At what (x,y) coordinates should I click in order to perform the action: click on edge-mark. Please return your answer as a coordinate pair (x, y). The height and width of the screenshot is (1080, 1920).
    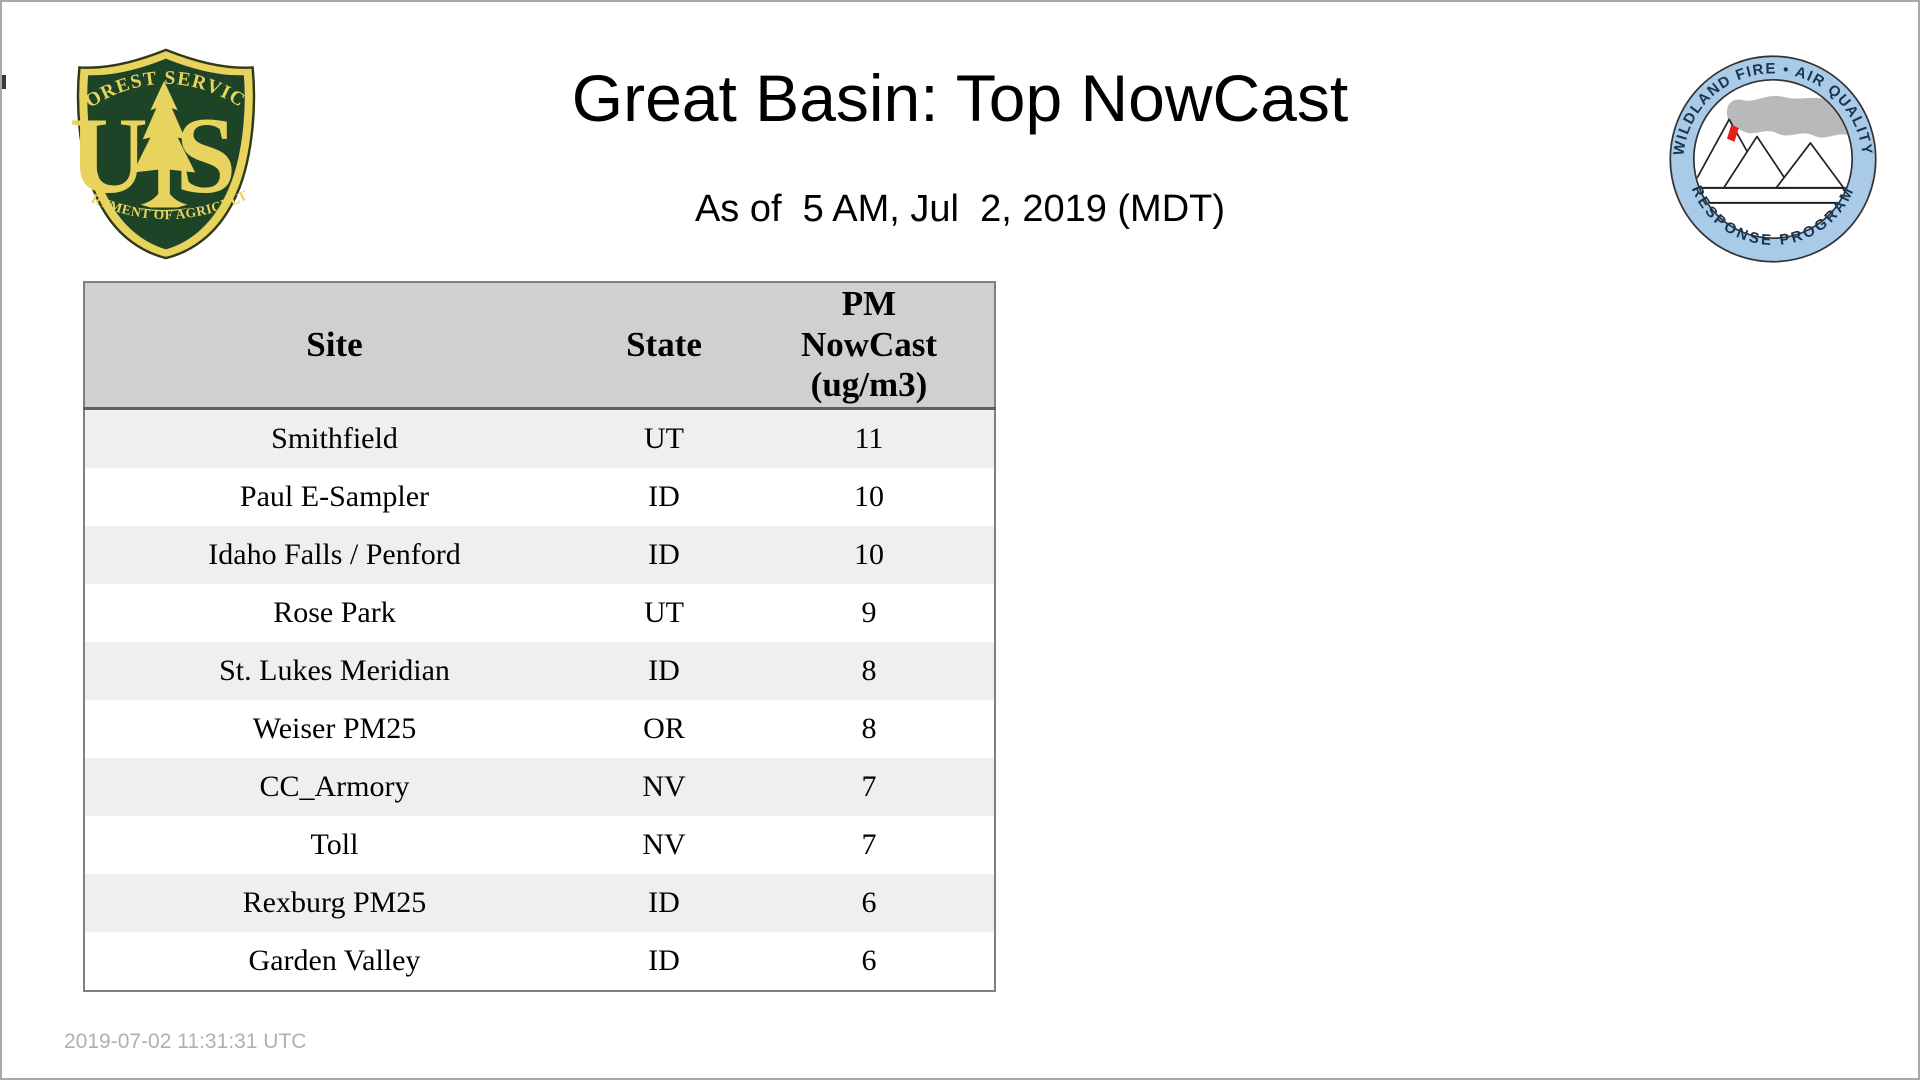
    Looking at the image, I should click on (4, 82).